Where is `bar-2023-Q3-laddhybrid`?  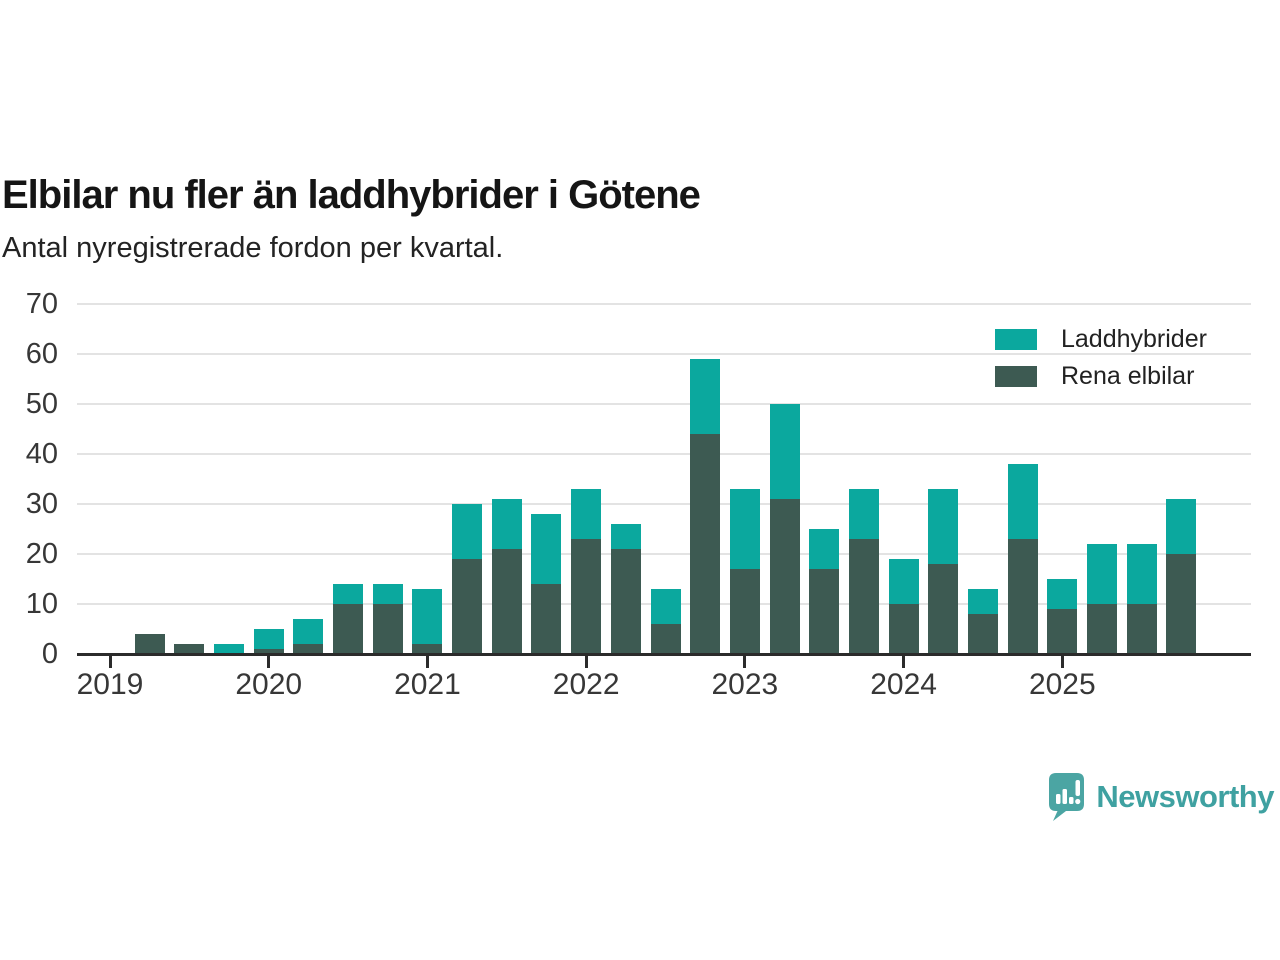 bar-2023-Q3-laddhybrid is located at coordinates (824, 549).